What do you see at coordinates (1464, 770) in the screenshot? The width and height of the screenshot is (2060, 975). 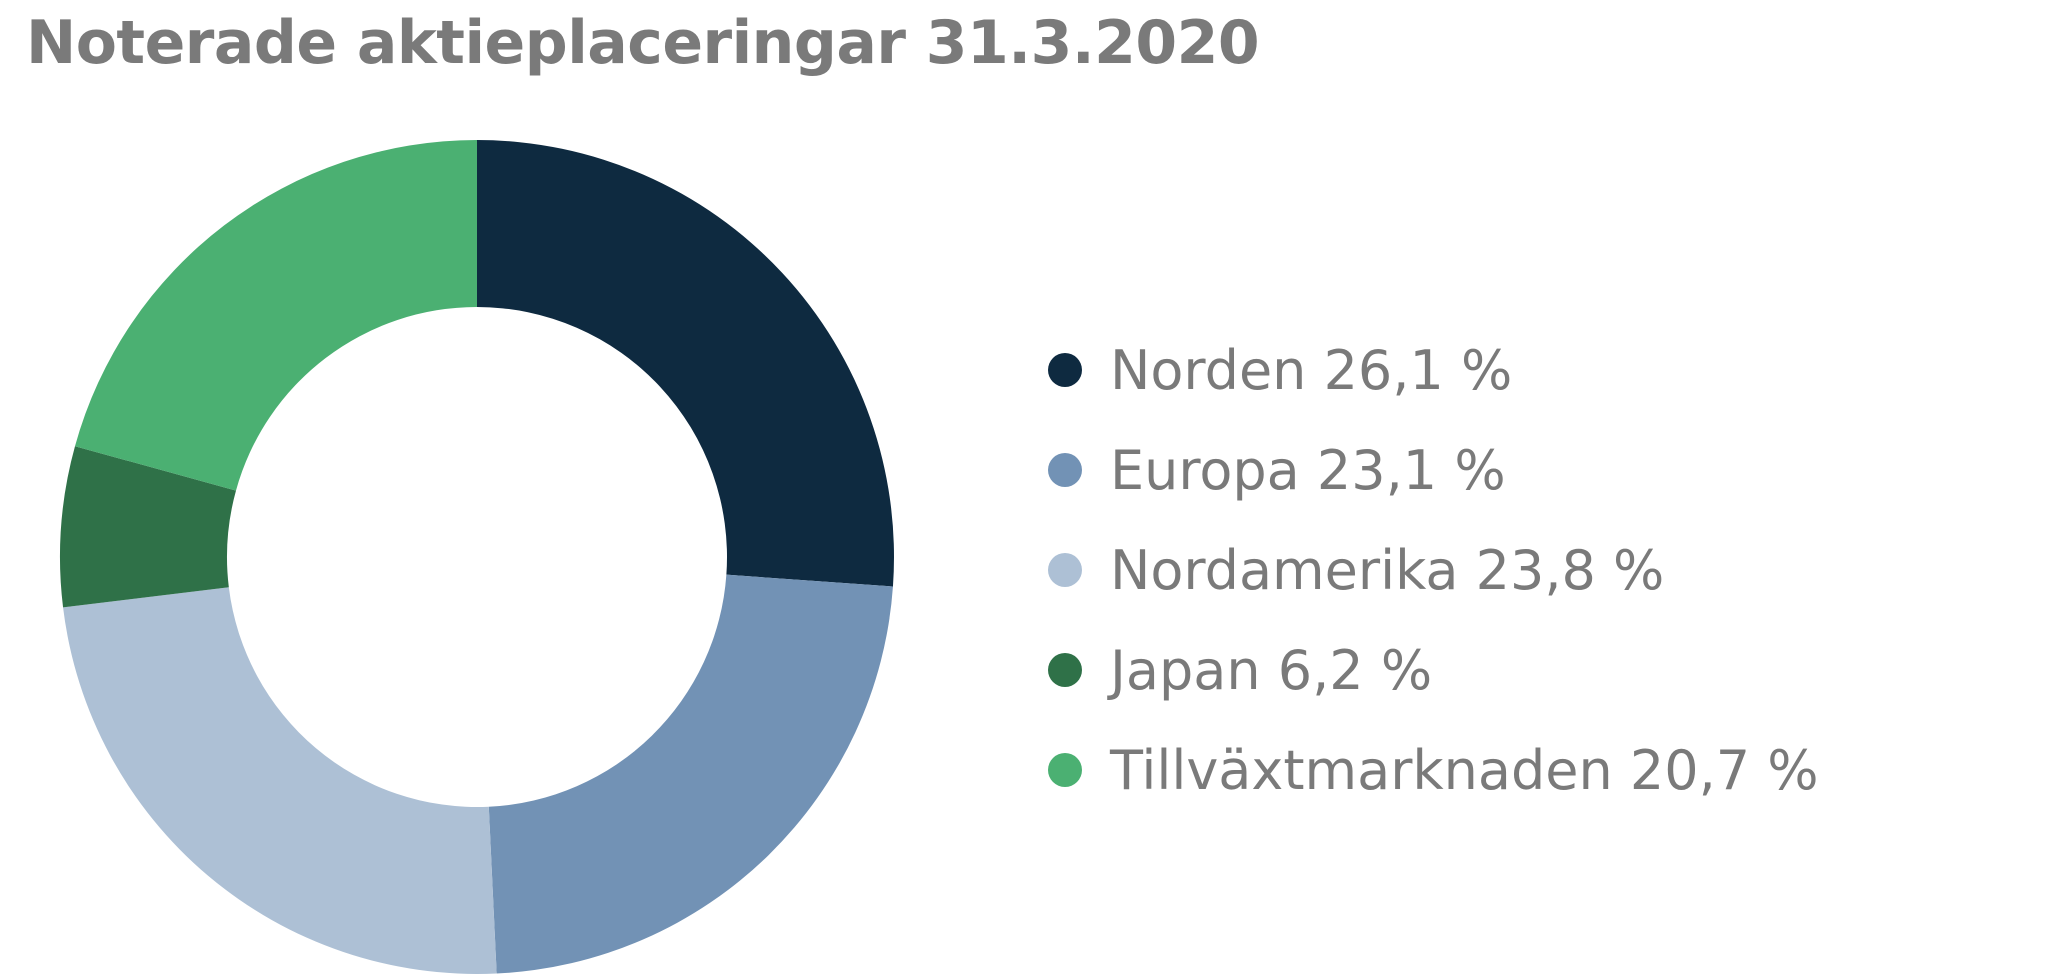 I see `legend-label: Tillväxtmarknaden 20,7 %` at bounding box center [1464, 770].